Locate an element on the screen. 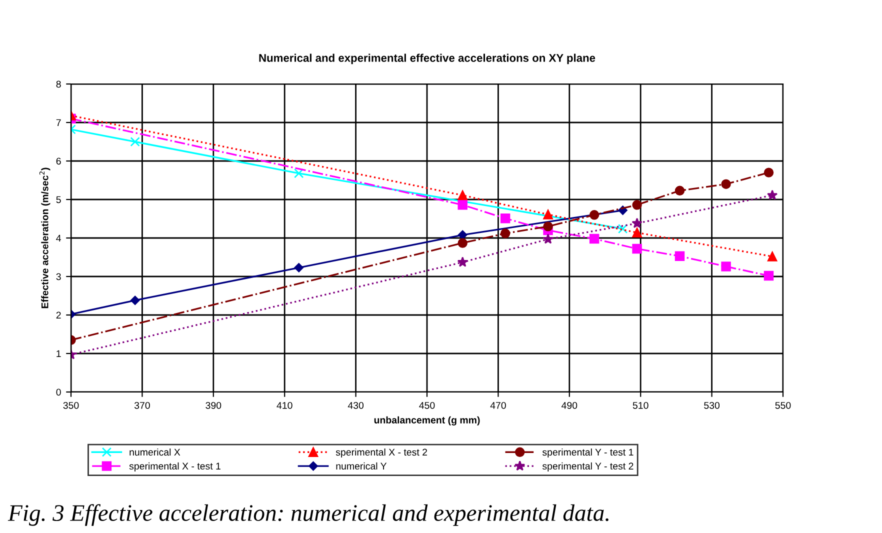 The width and height of the screenshot is (882, 533). y-tick-label: 3 is located at coordinates (58, 276).